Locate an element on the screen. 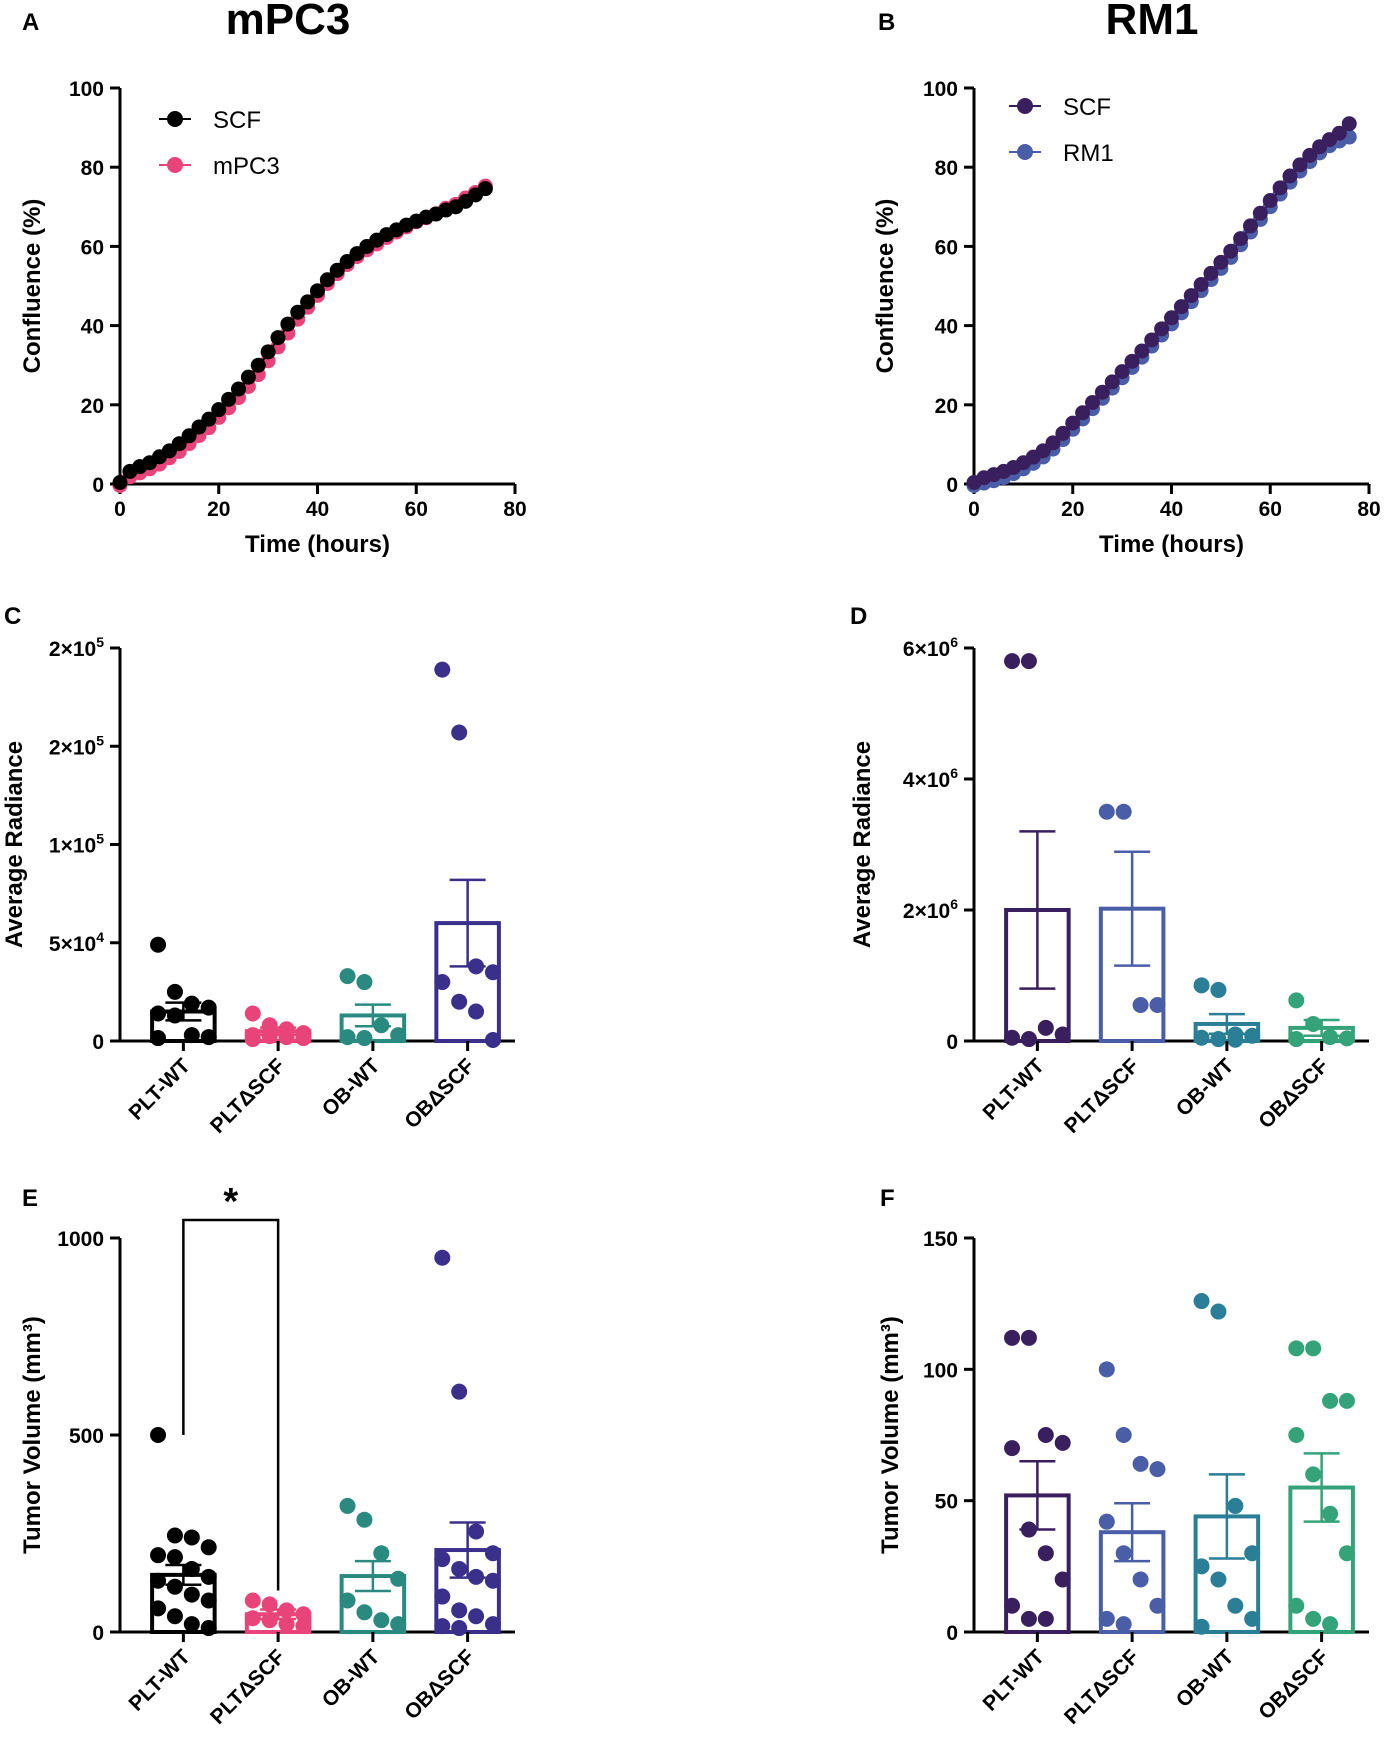 Image resolution: width=1384 pixels, height=1747 pixels. y-tick-label-e: 1000 is located at coordinates (80, 1239).